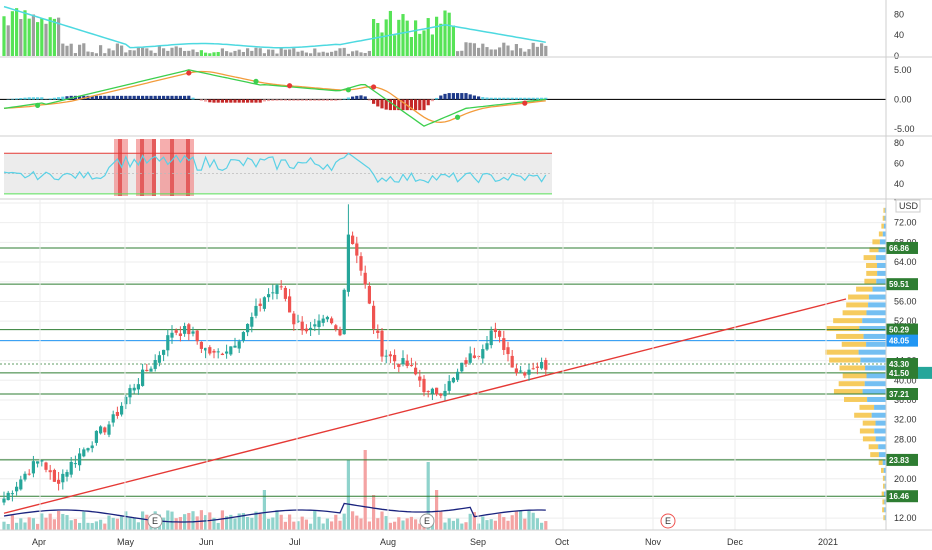  I want to click on price-tick-label: 72.00, so click(905, 223).